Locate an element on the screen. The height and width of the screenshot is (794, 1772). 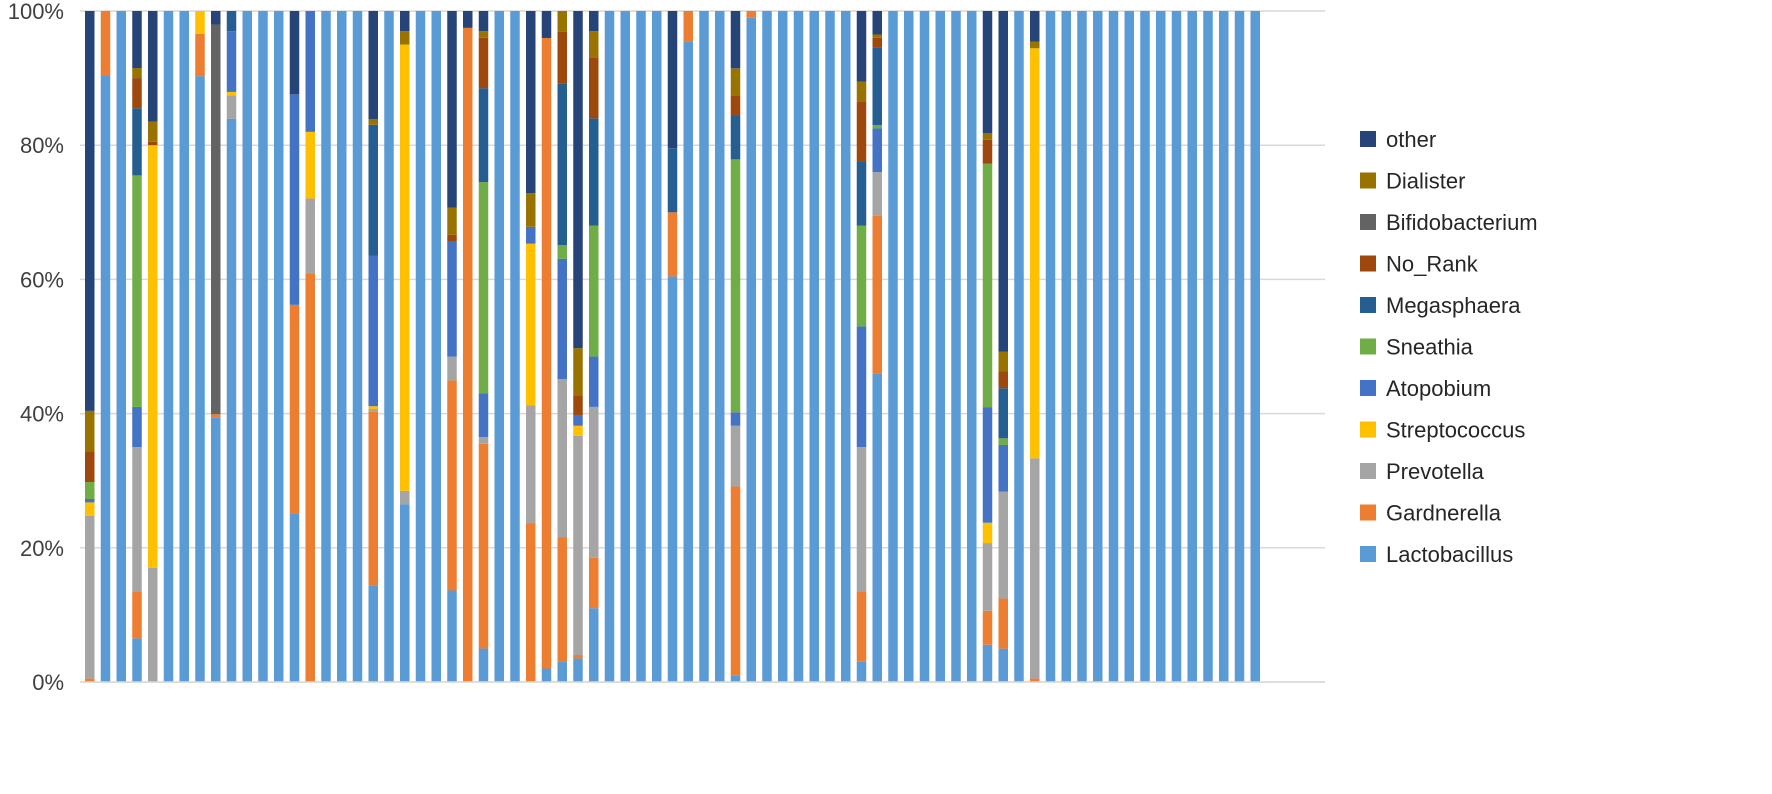
legend-item: Sneathia is located at coordinates (1417, 347).